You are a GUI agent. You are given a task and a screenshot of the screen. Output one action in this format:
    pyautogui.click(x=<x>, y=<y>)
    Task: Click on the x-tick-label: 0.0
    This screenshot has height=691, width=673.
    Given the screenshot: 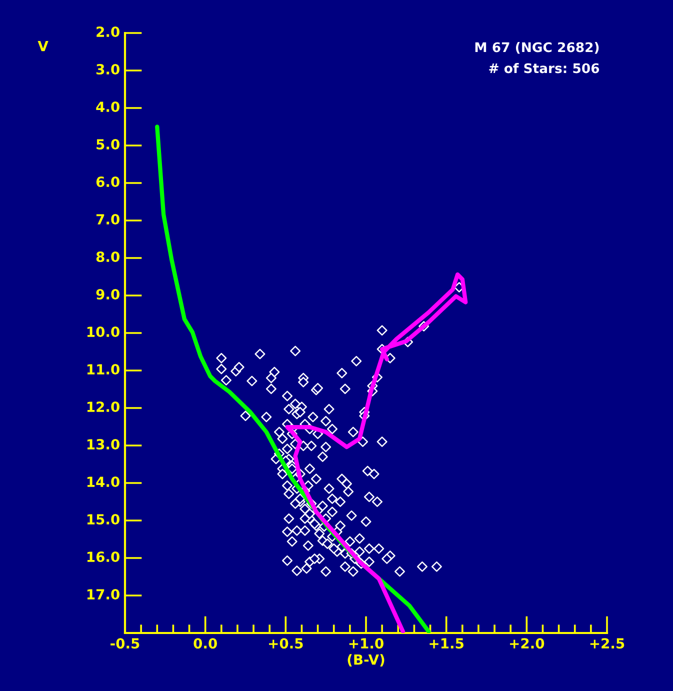 What is the action you would take?
    pyautogui.click(x=205, y=643)
    